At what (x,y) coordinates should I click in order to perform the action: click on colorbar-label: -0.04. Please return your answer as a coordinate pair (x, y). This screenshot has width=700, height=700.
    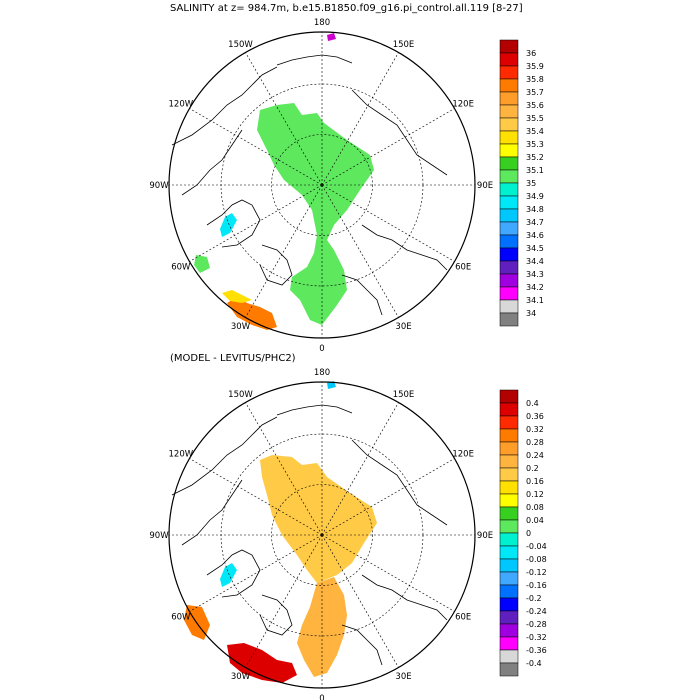
    Looking at the image, I should click on (536, 546).